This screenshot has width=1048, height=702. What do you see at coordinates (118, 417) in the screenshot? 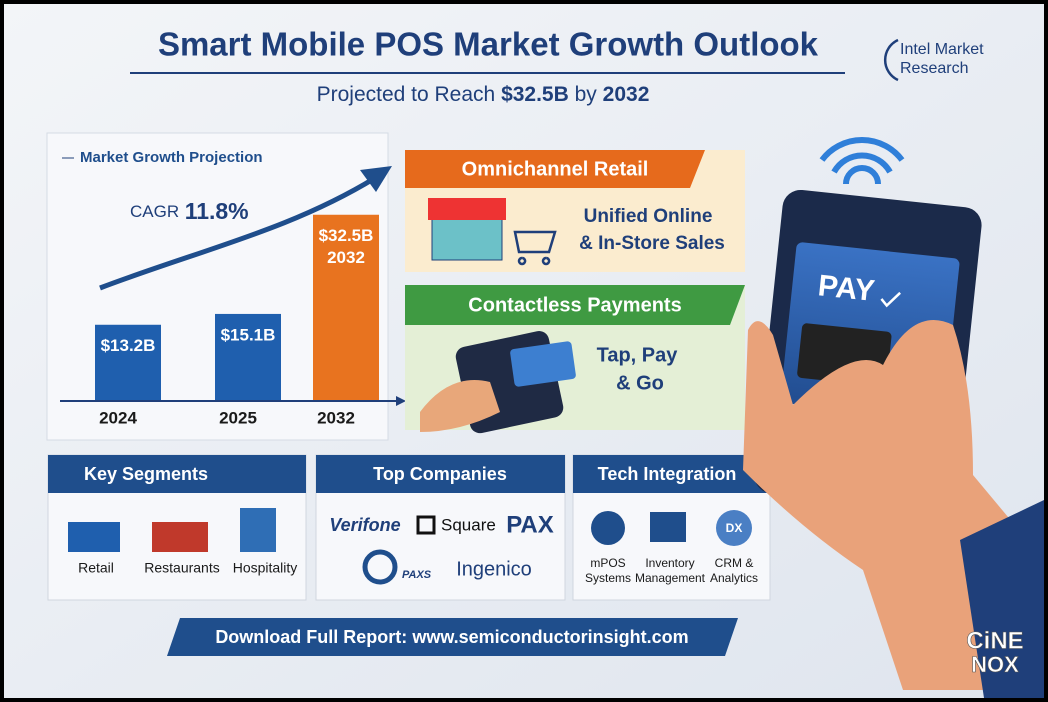
I see `x-tick-label: 2024` at bounding box center [118, 417].